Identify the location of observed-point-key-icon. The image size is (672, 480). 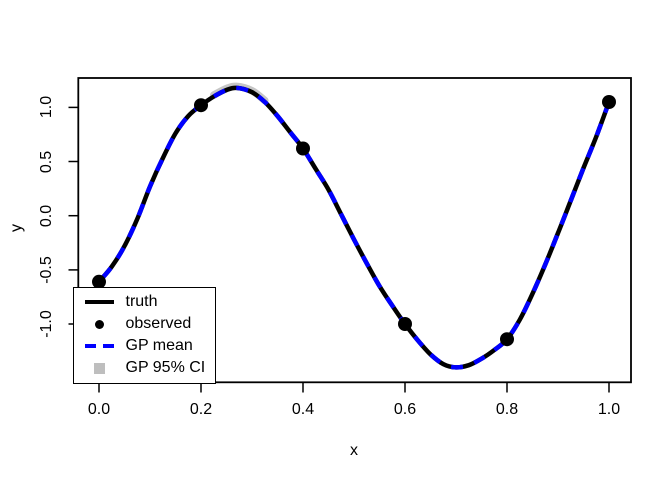
(99, 324).